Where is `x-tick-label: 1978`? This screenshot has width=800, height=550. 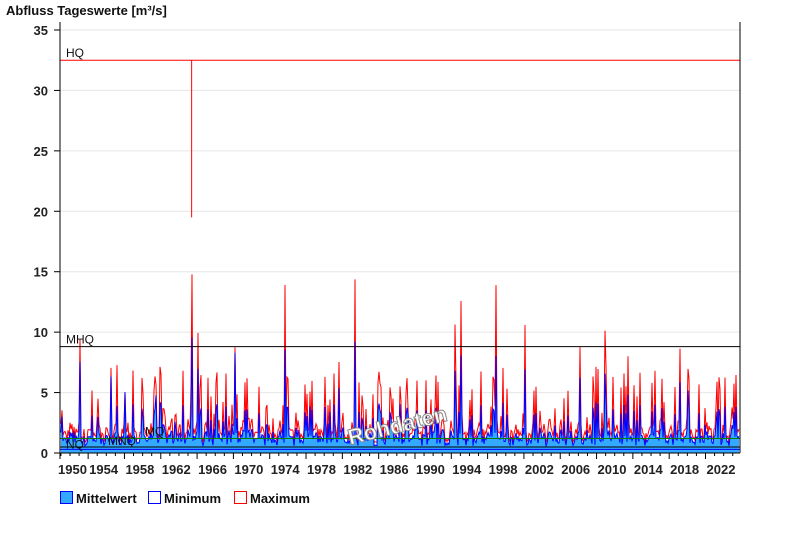 x-tick-label: 1978 is located at coordinates (321, 469).